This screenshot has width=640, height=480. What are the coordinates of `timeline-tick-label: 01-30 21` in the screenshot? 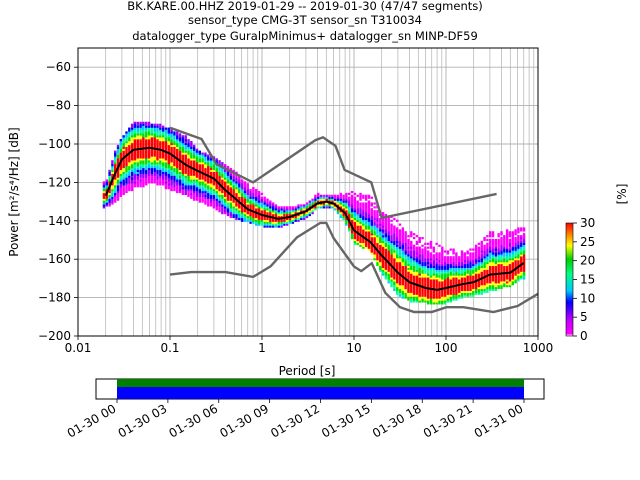 It's located at (448, 420).